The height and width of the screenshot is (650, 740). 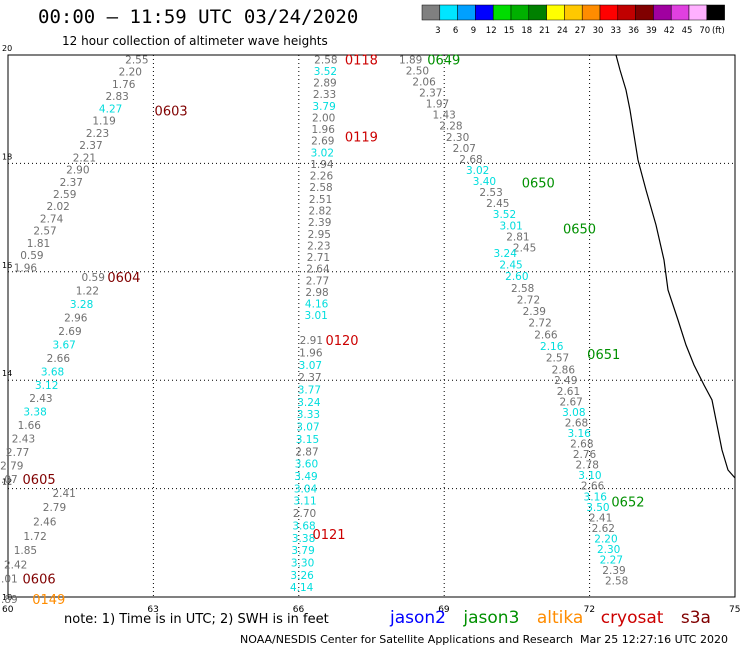 What do you see at coordinates (46, 386) in the screenshot?
I see `wave-value: 3.12` at bounding box center [46, 386].